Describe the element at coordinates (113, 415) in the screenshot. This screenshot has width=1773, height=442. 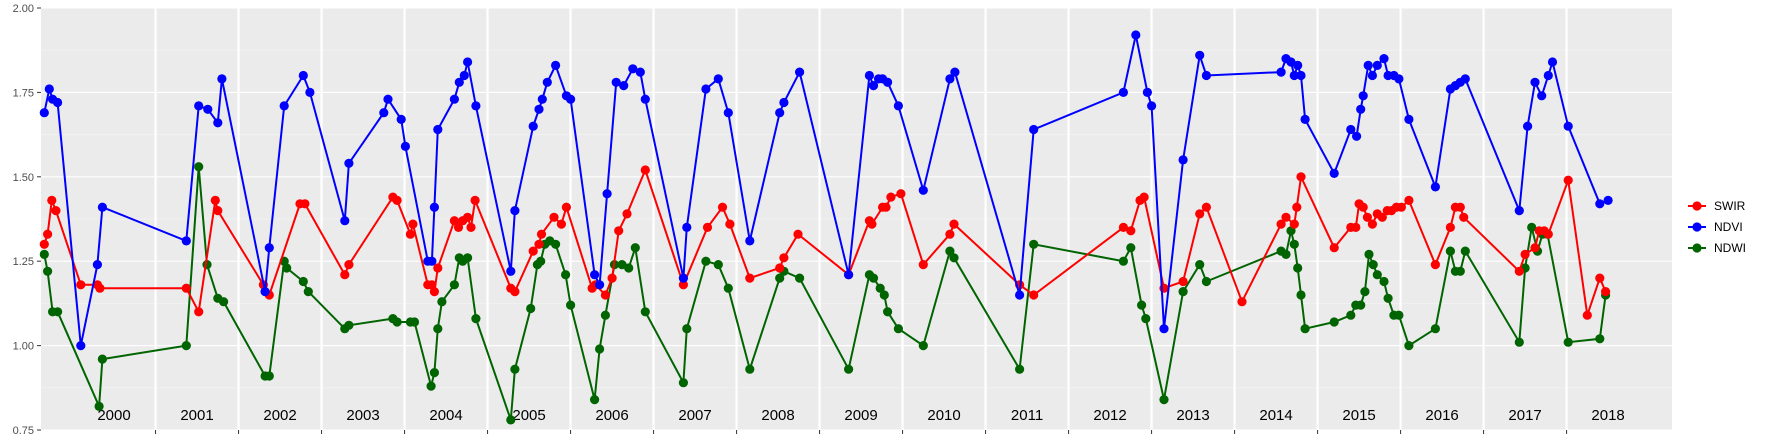
I see `year-label: 2000` at that location.